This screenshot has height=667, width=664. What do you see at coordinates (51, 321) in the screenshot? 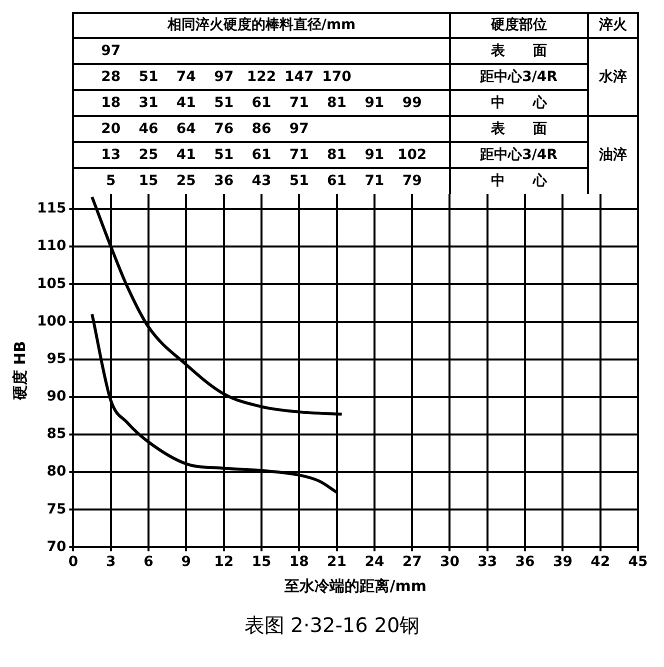
I see `y-tick-label: 100` at bounding box center [51, 321].